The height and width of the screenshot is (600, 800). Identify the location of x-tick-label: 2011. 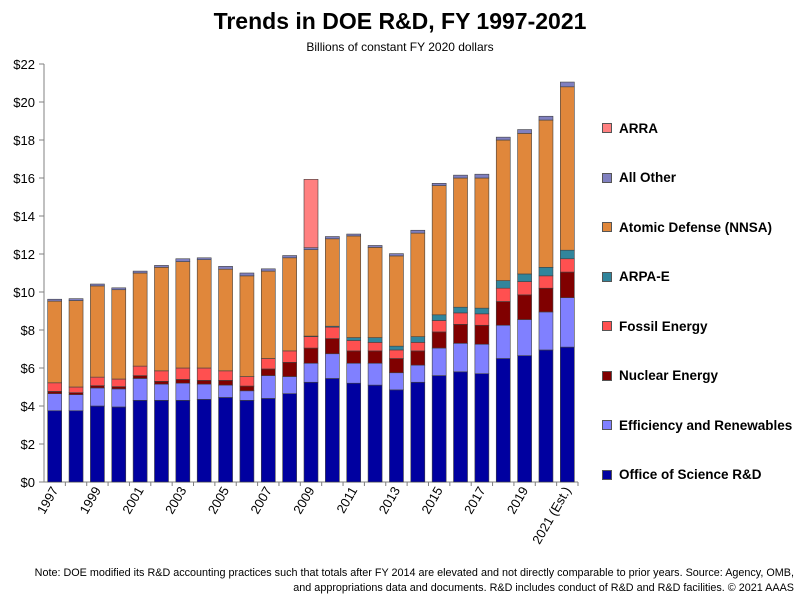
(346, 500).